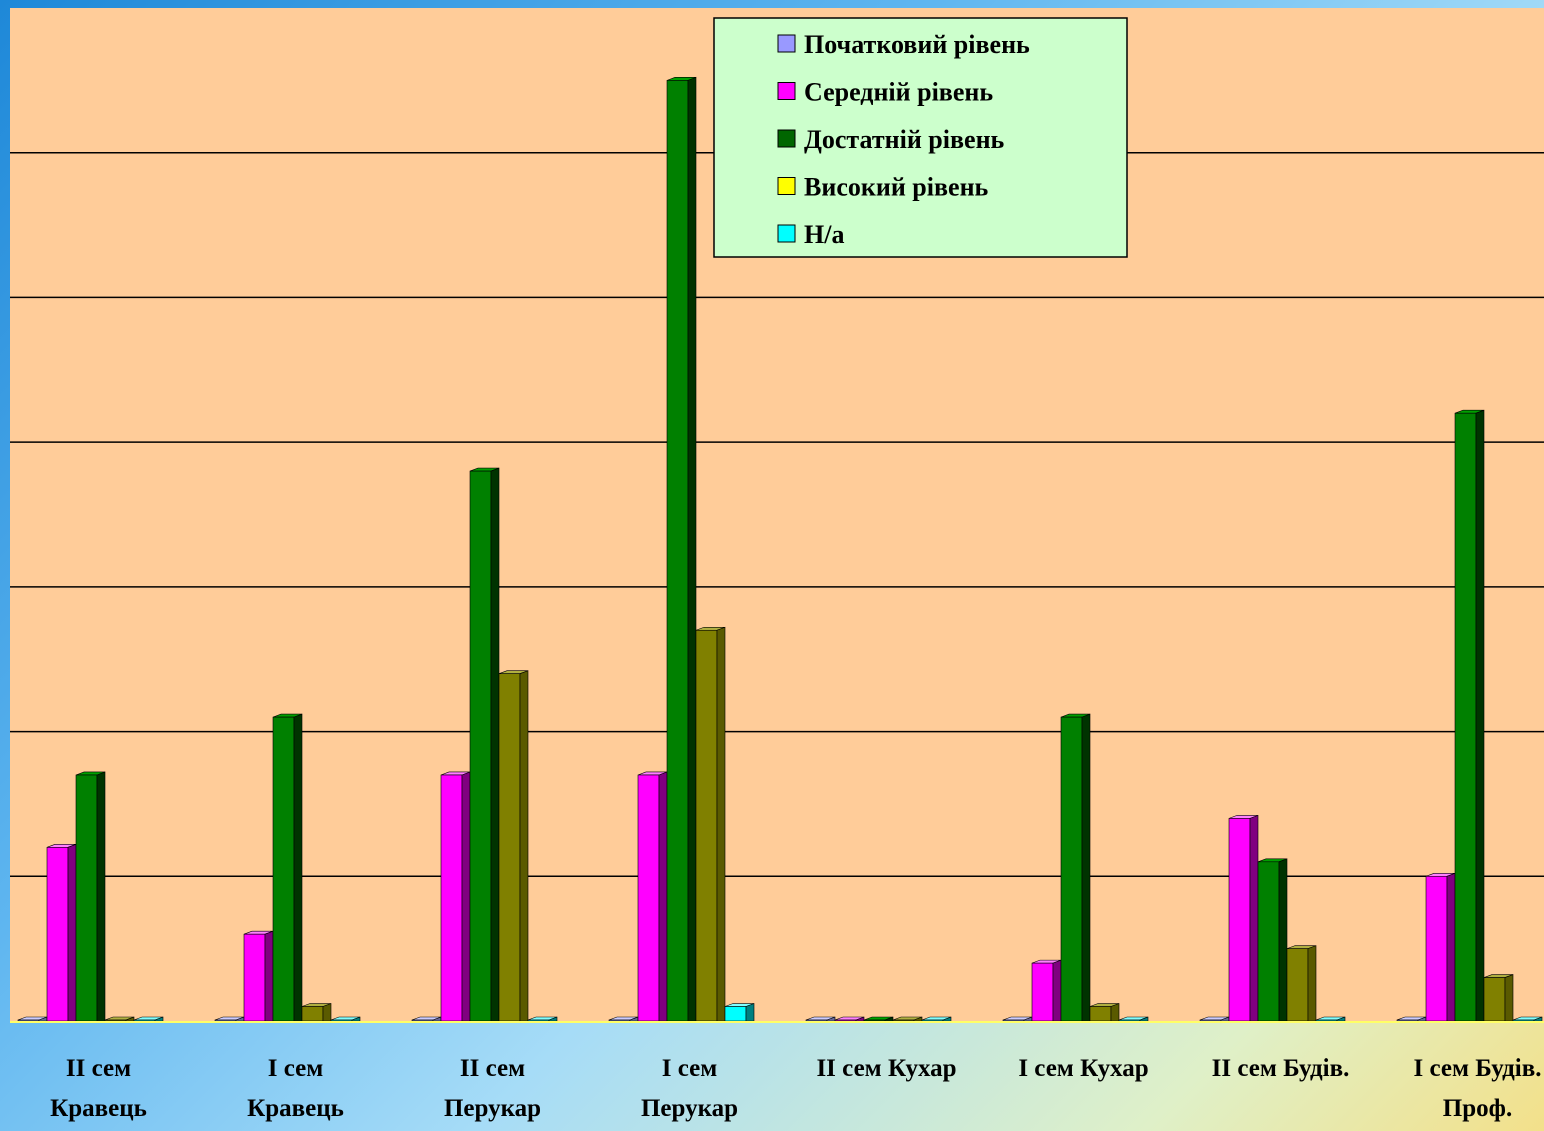  Describe the element at coordinates (1478, 1068) in the screenshot. I see `x-tick-label: I сем Будів.` at that location.